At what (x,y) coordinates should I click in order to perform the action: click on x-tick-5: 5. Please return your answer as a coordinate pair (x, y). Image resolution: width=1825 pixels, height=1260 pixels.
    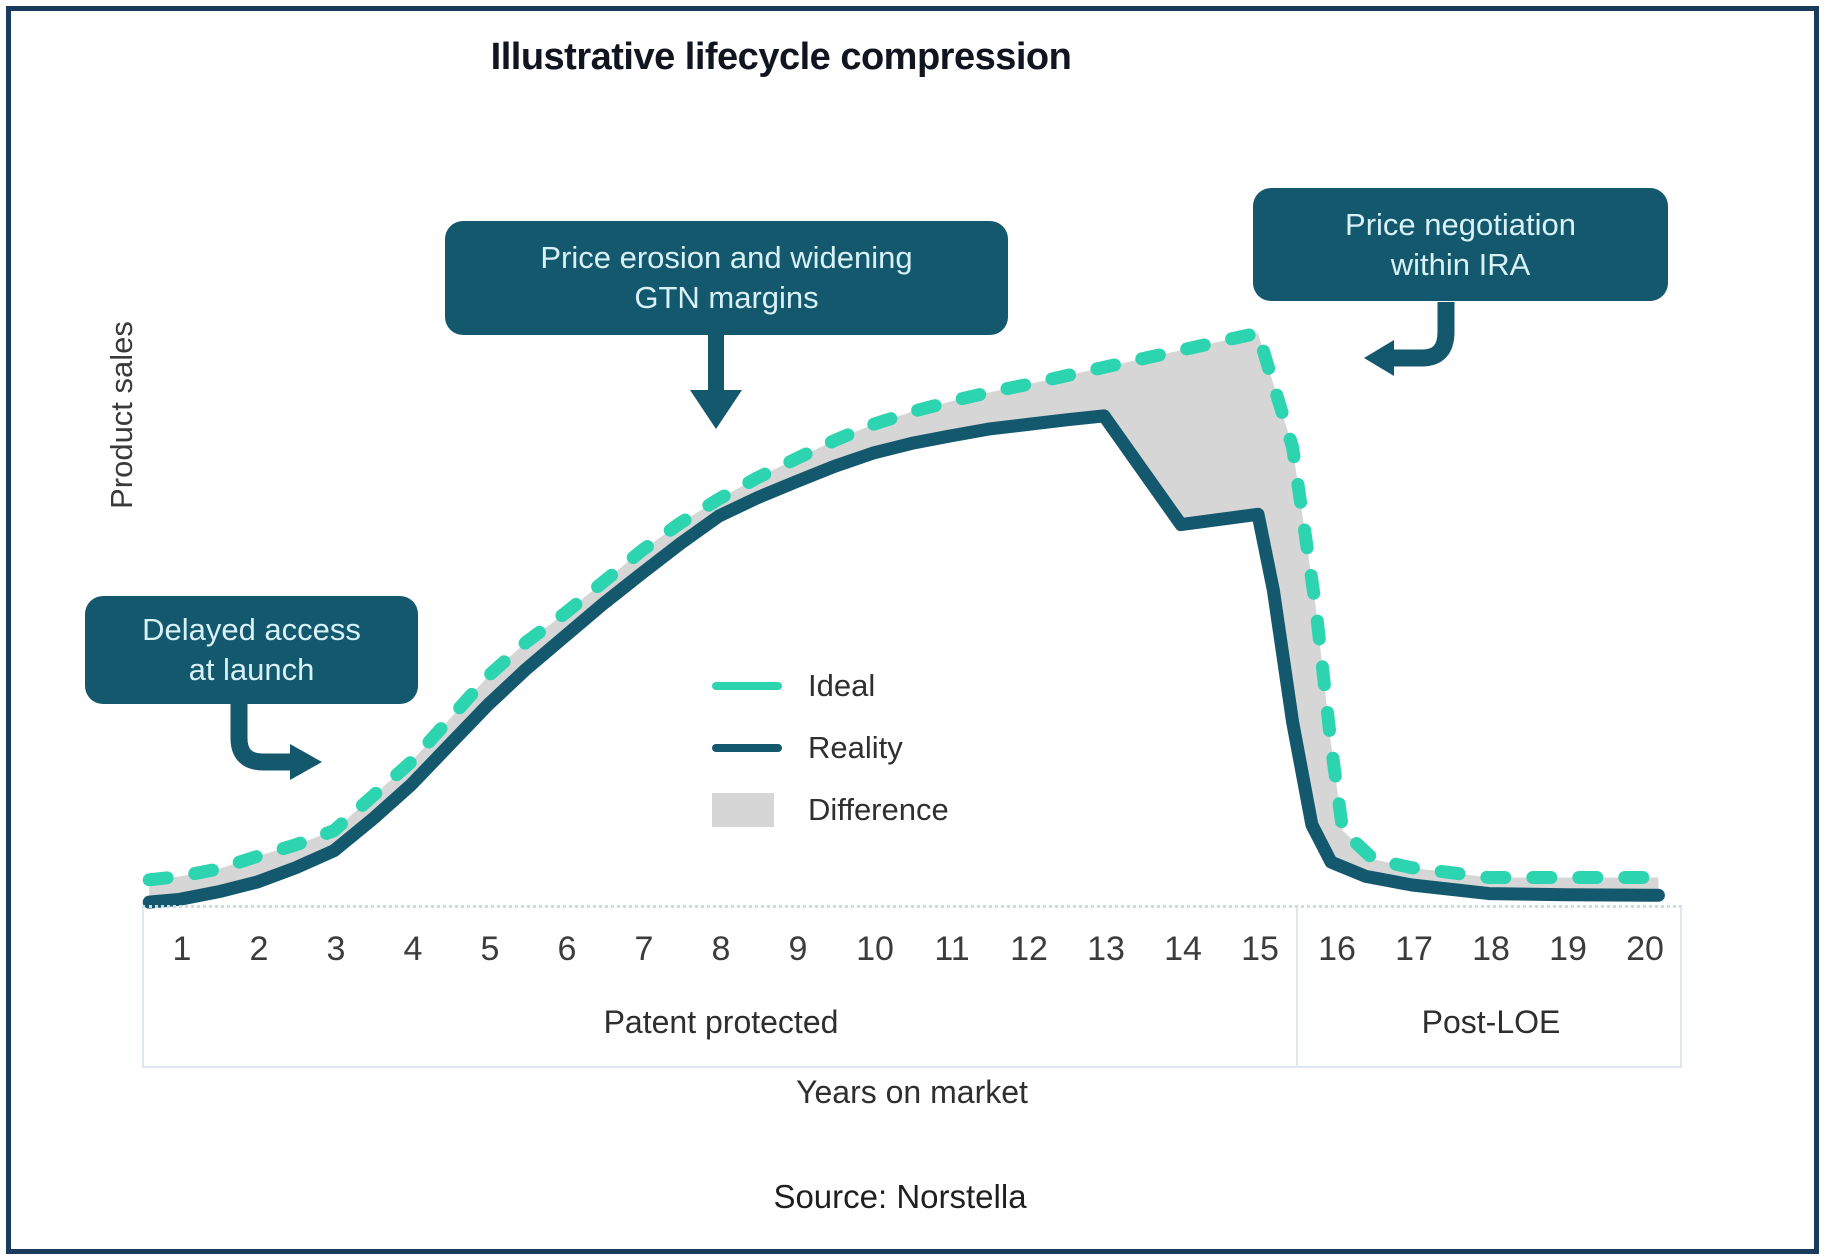
    Looking at the image, I should click on (490, 949).